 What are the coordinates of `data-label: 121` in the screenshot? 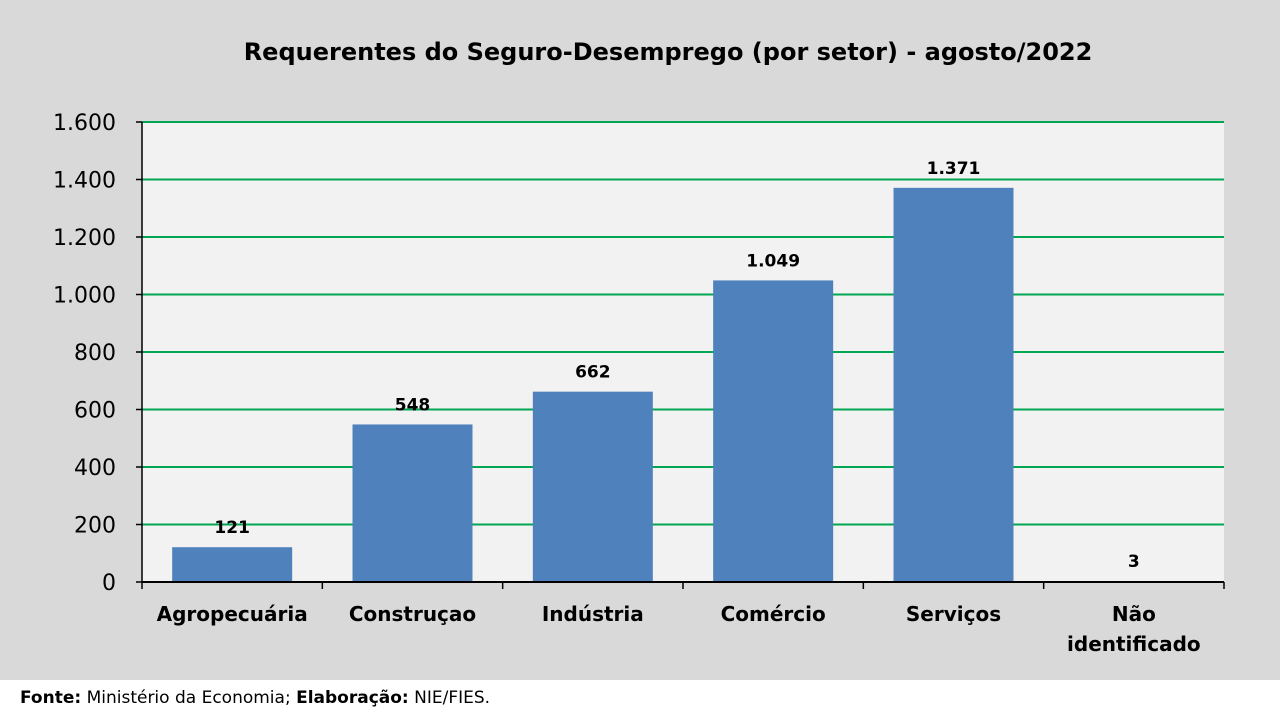 It's located at (232, 528).